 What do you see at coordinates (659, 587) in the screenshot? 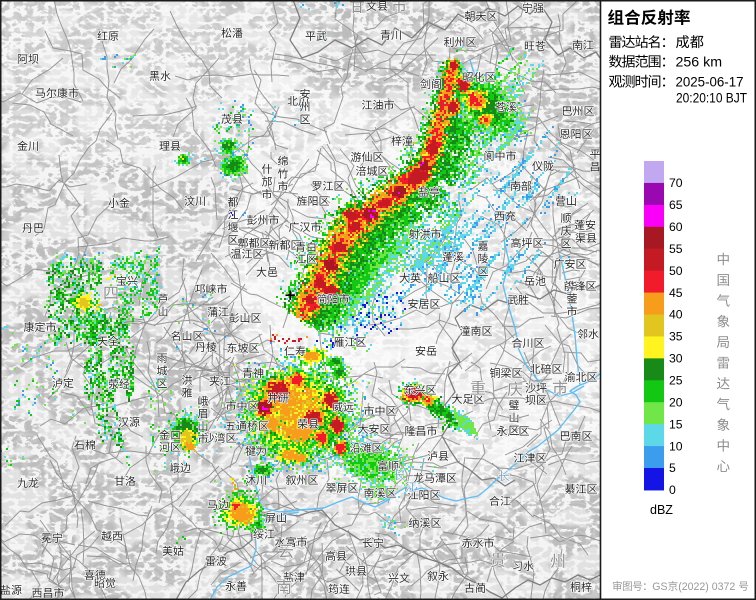
I see `svg-text: GS` at bounding box center [659, 587].